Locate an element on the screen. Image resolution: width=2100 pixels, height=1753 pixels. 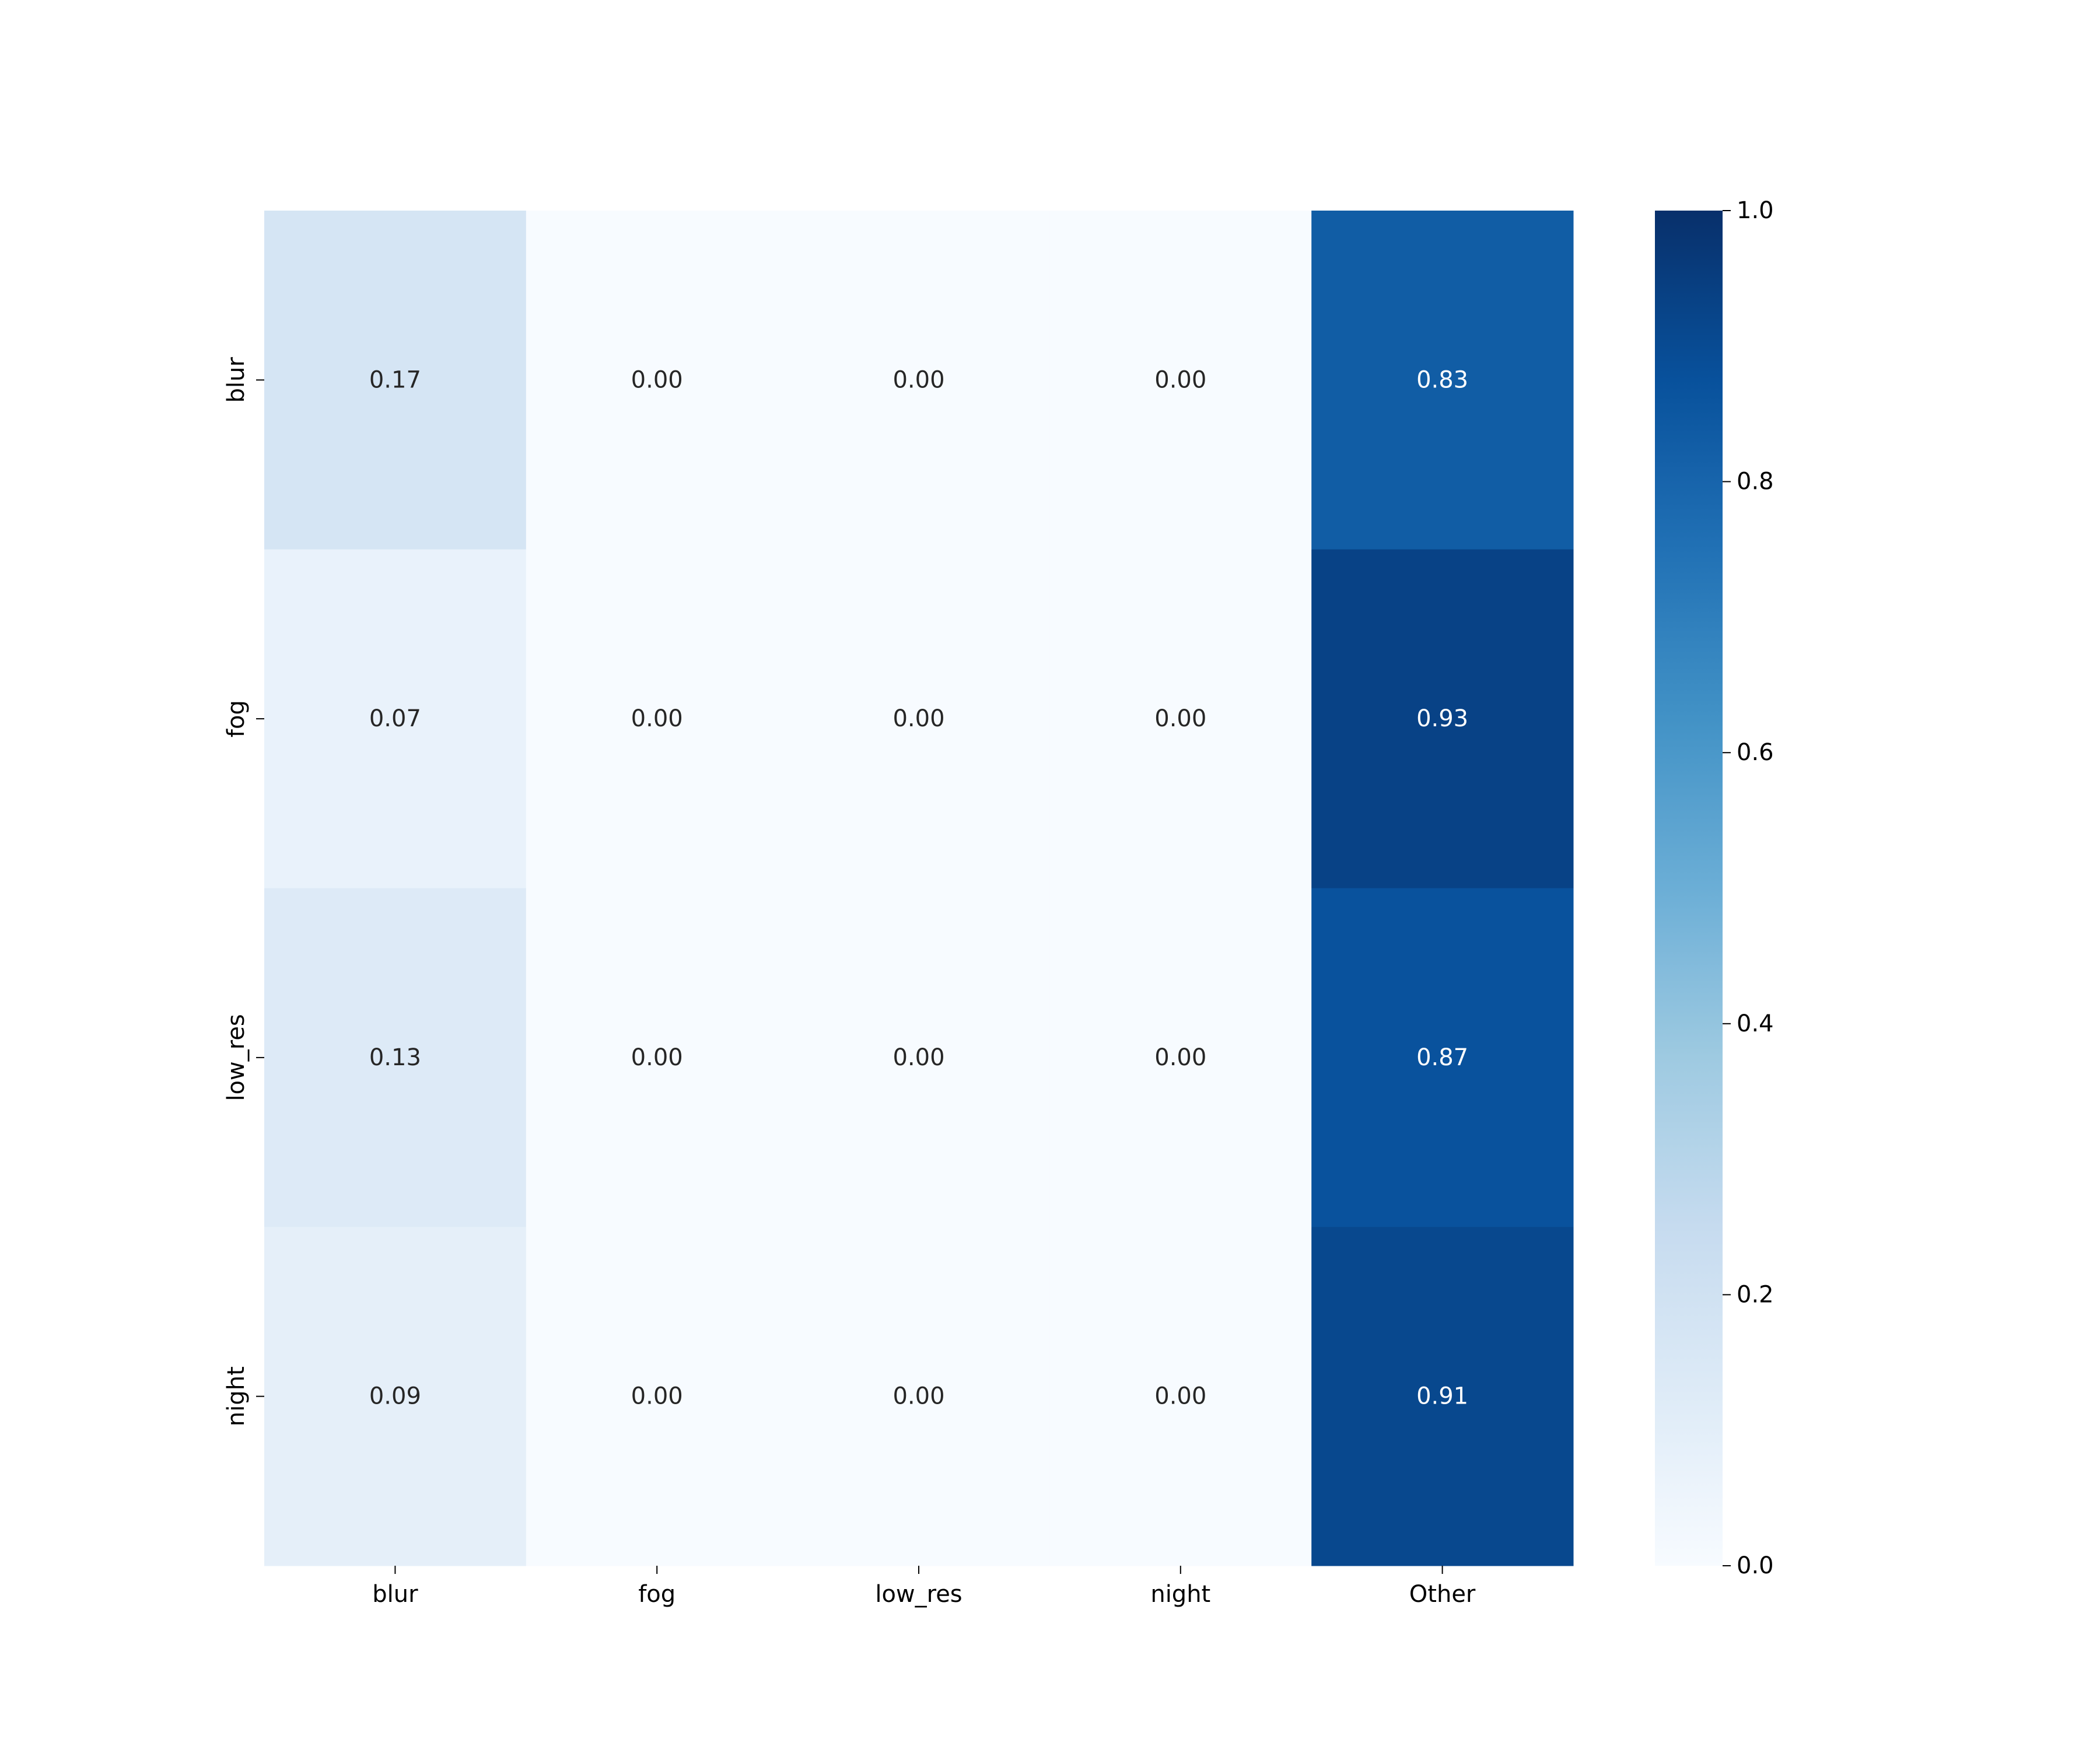
colorbar-tick-label: 1.0 is located at coordinates (1755, 210).